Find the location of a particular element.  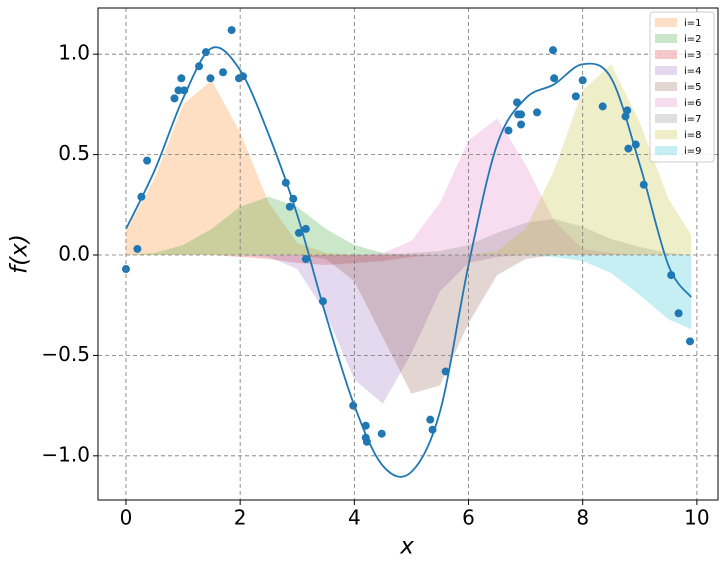

x-tick-label: 4 is located at coordinates (354, 518).